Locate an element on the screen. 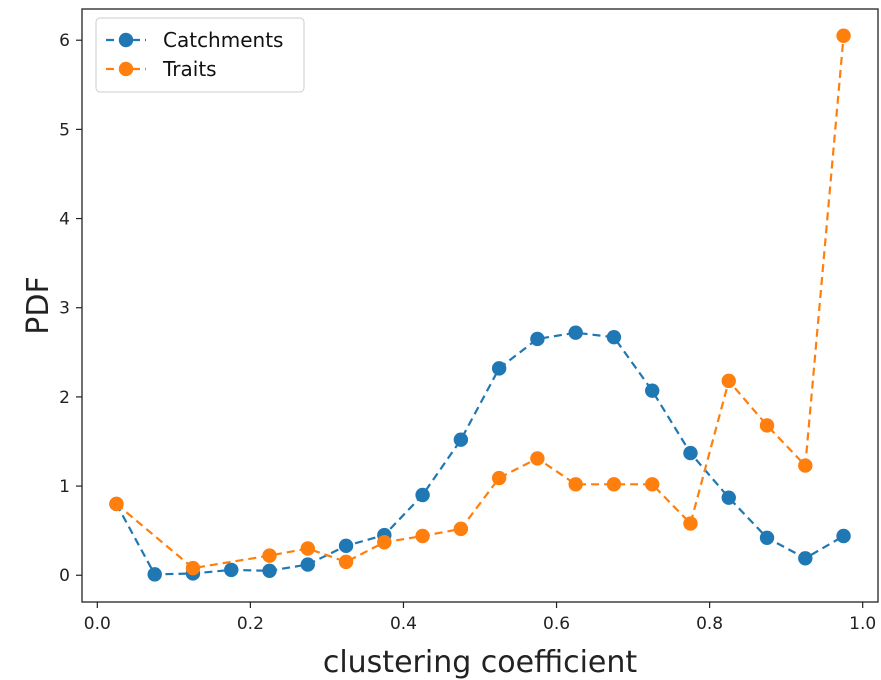 This screenshot has width=881, height=680. y-tick-label-0: 0 is located at coordinates (64, 576).